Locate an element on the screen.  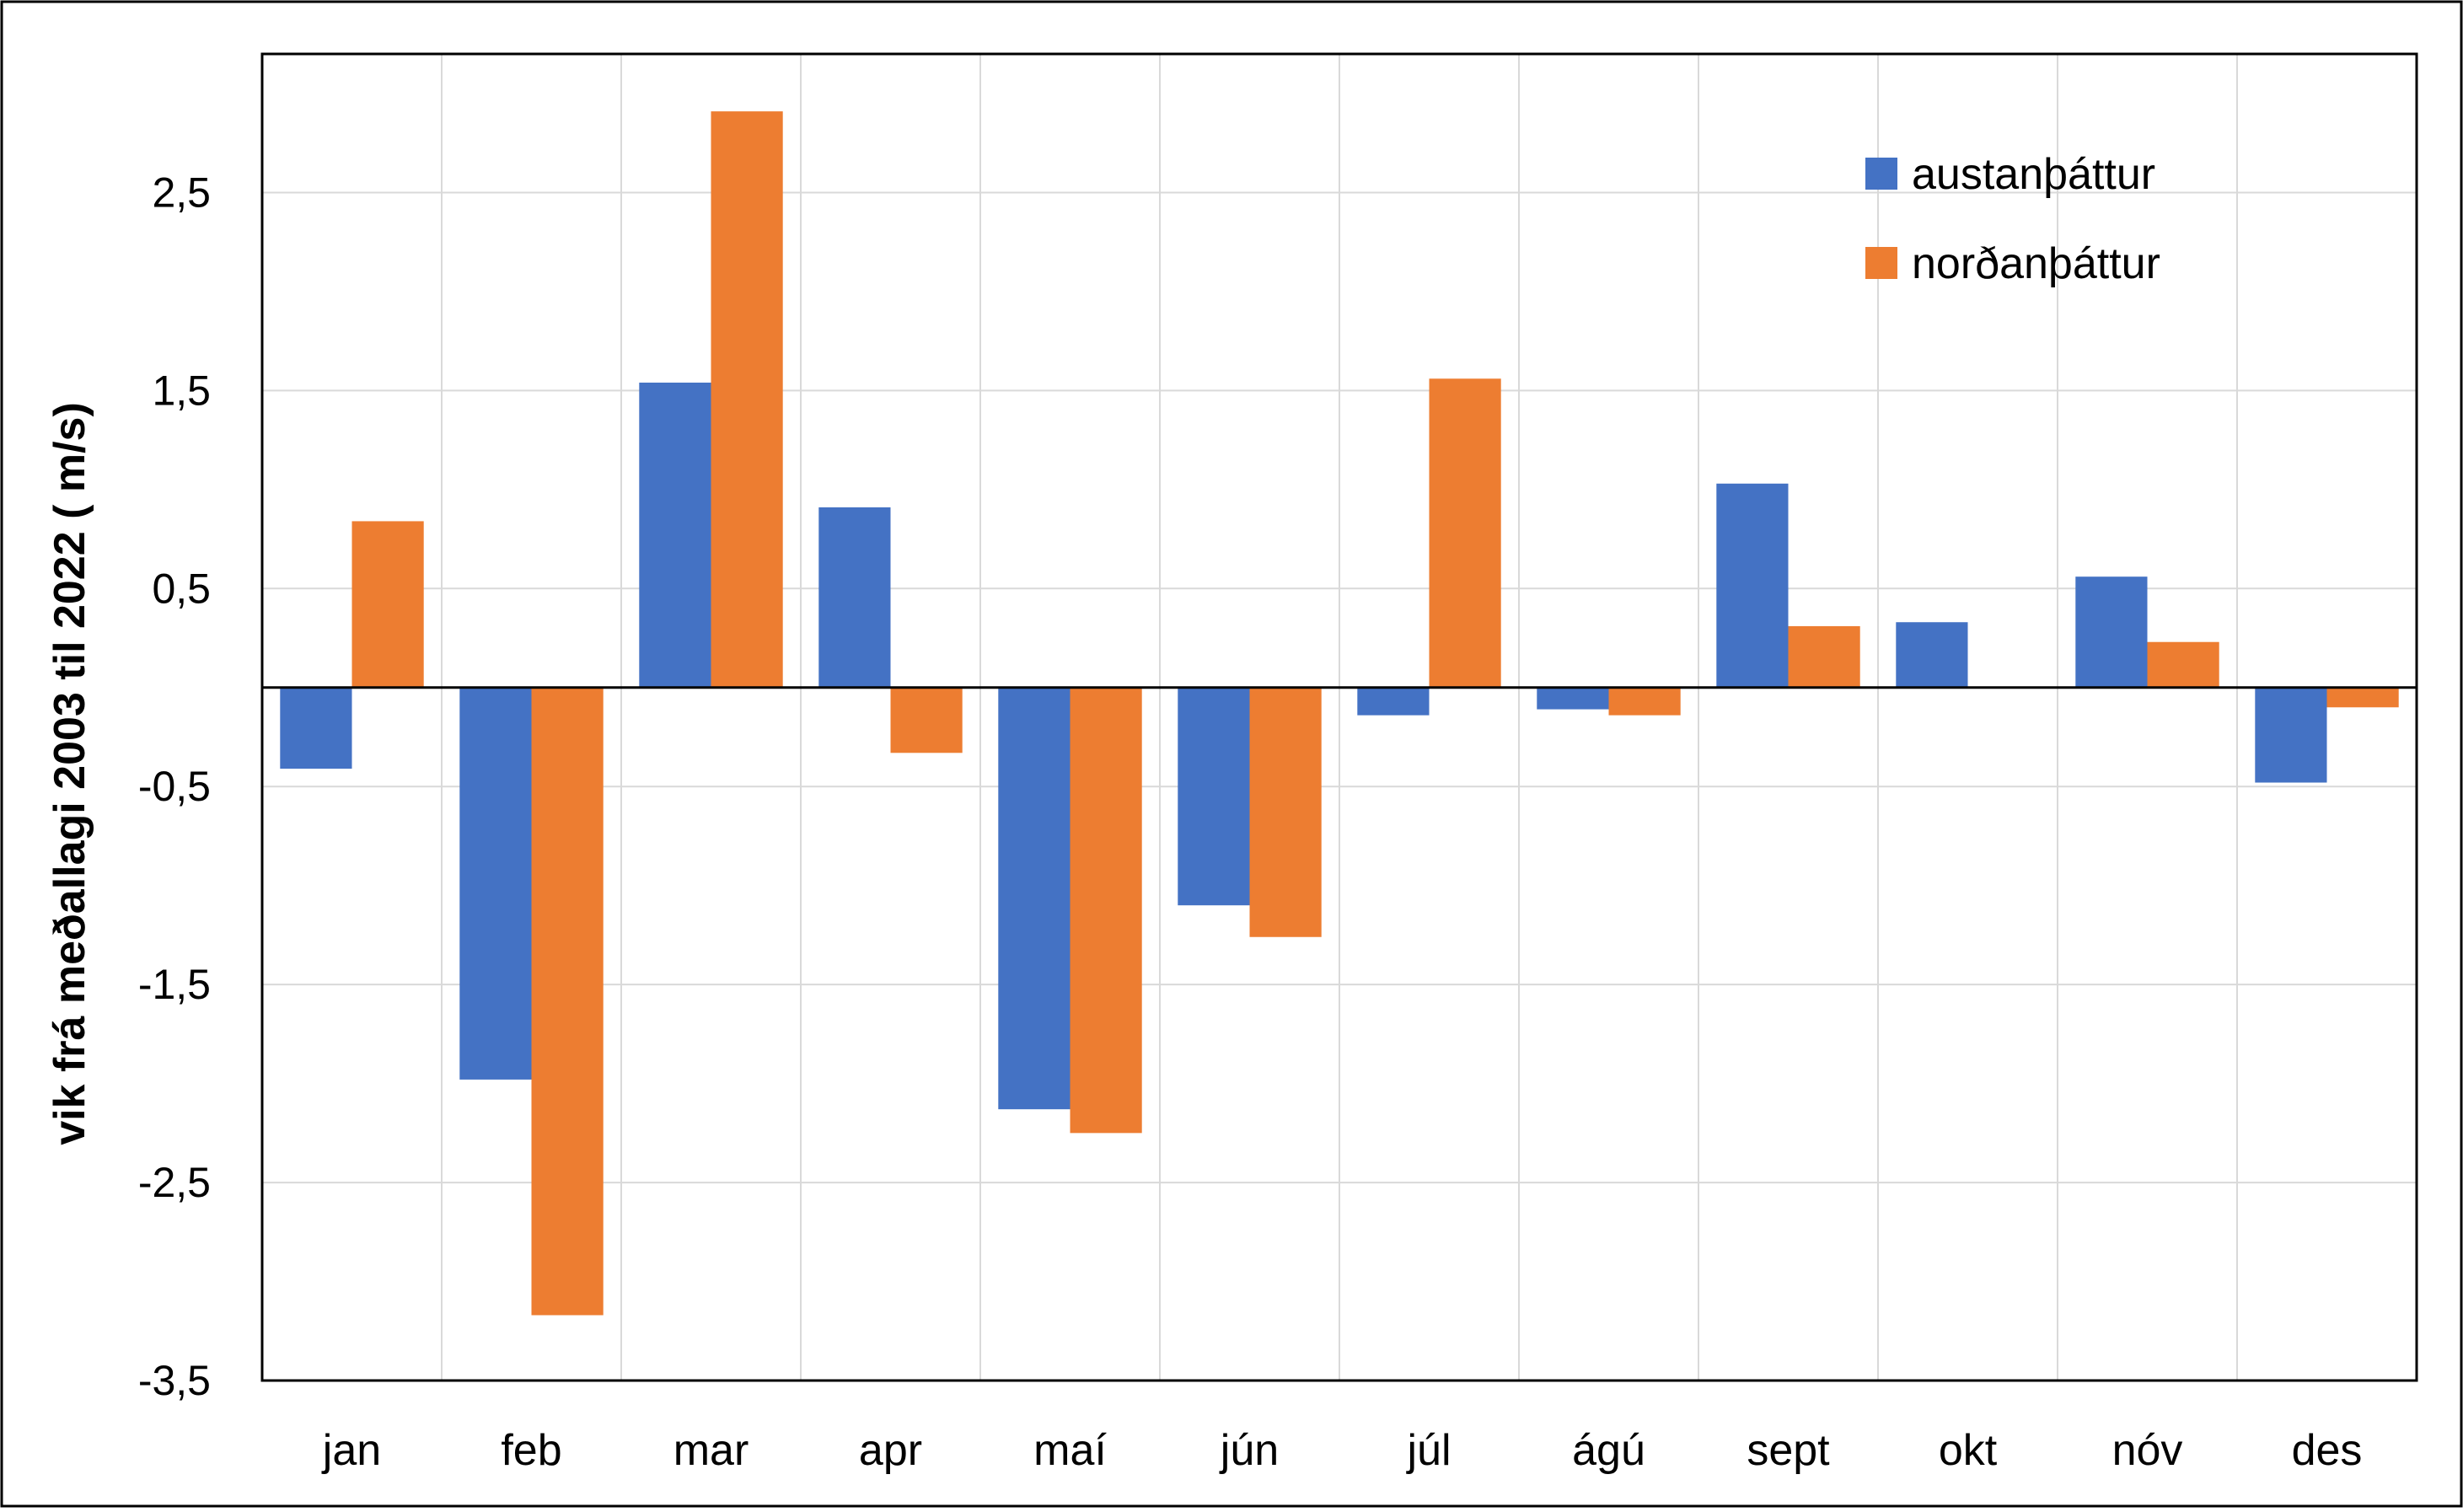
x-category-label: júl is located at coordinates (1428, 1450).